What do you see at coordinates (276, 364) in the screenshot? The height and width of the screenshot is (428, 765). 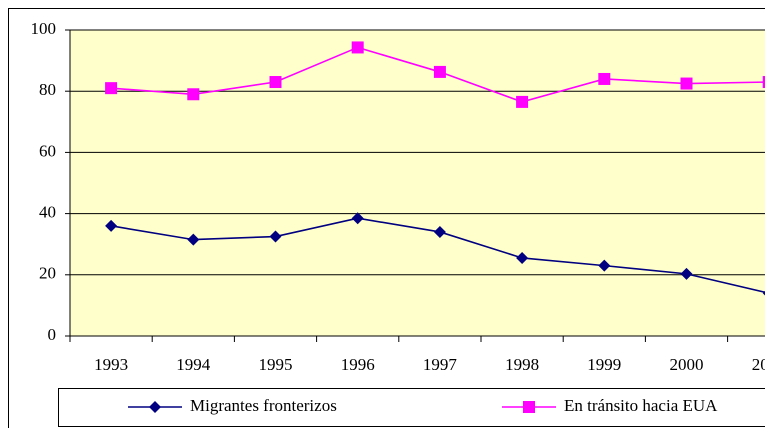 I see `x-tick-label: 1995` at bounding box center [276, 364].